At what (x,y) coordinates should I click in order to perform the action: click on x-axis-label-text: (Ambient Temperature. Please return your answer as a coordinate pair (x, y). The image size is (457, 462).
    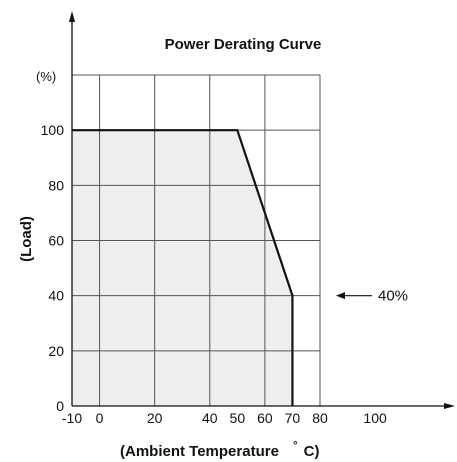
    Looking at the image, I should click on (199, 451).